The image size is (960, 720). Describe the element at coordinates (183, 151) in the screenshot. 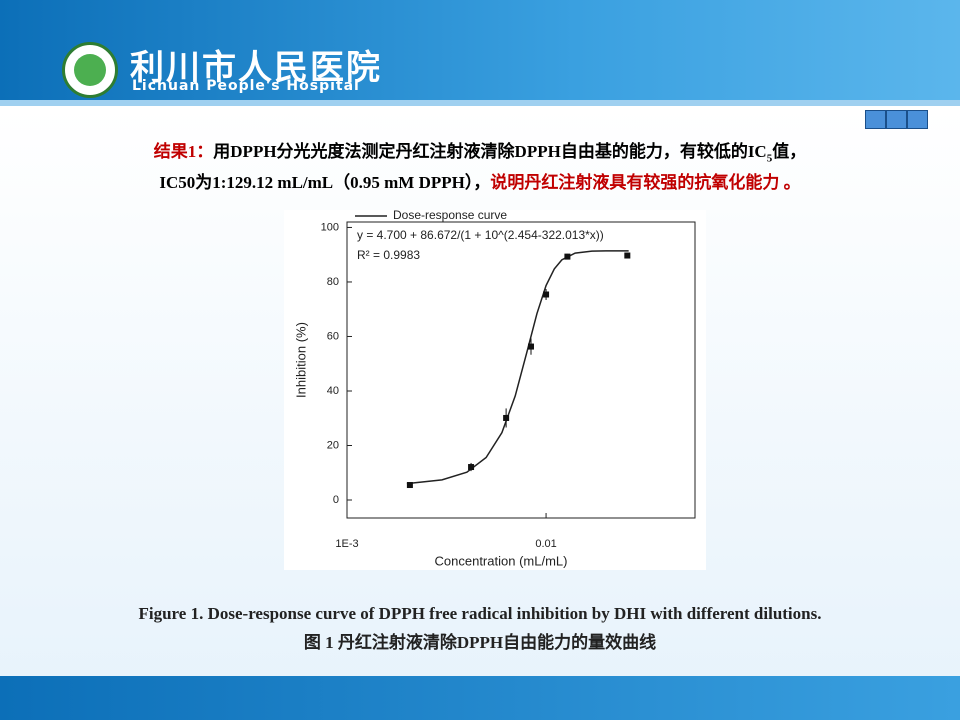

I see `result-label: 结果1：` at that location.